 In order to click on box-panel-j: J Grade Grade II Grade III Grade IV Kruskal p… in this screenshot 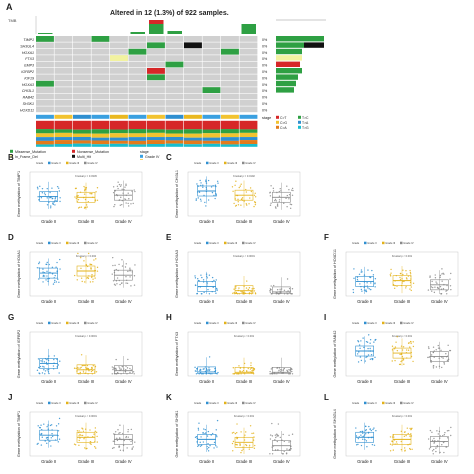, I will do `click(75, 428)`.